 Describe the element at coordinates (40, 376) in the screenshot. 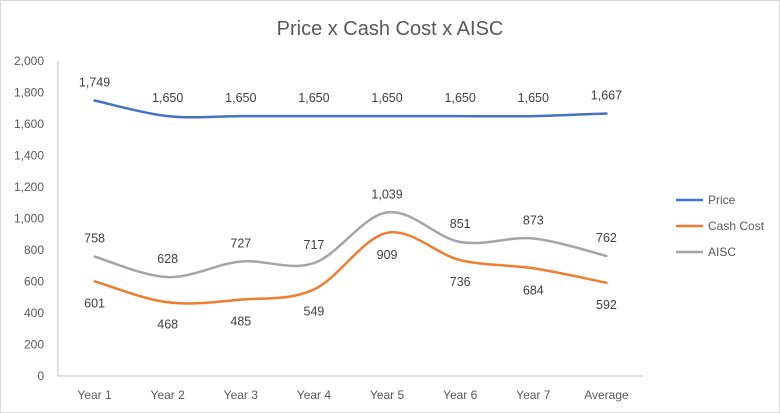

I see `y-tick-label: 0` at that location.